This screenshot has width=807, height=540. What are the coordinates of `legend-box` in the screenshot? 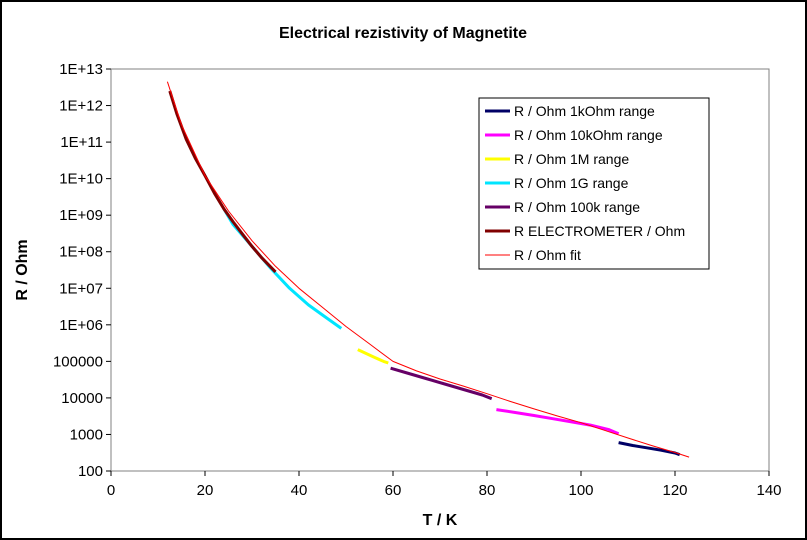 It's located at (594, 183).